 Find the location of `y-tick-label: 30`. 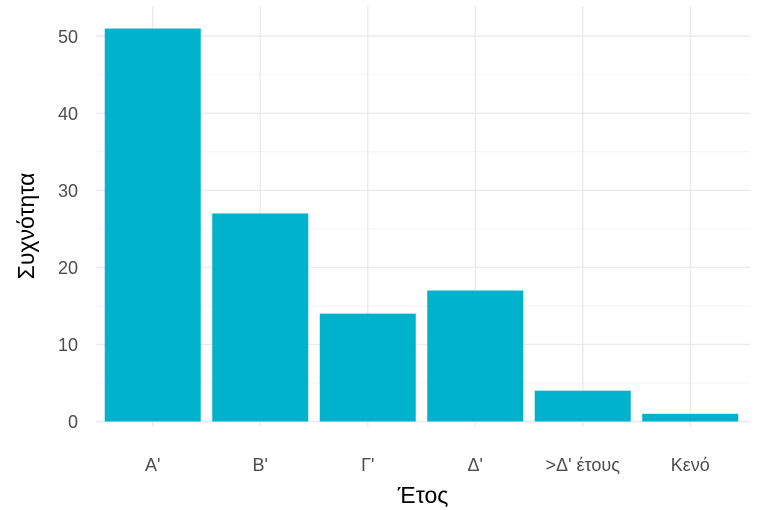

y-tick-label: 30 is located at coordinates (68, 191).